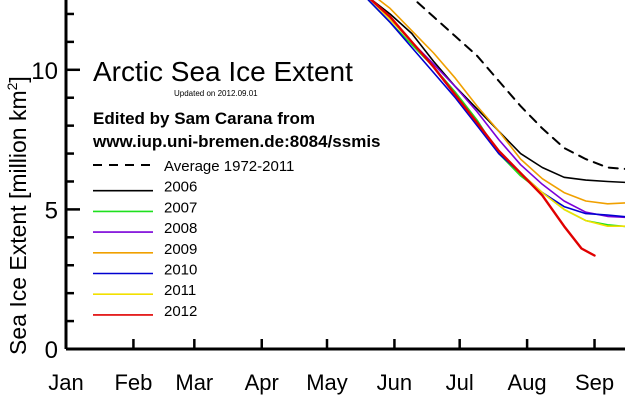 Image resolution: width=625 pixels, height=400 pixels. I want to click on legend-label: 2012, so click(180, 311).